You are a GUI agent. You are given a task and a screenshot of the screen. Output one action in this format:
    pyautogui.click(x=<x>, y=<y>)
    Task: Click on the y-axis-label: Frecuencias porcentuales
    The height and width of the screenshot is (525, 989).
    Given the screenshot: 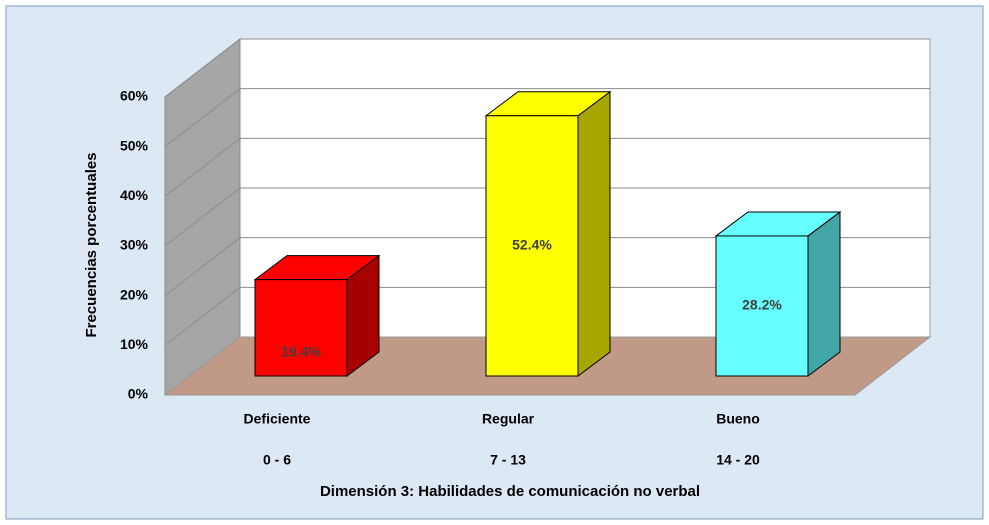 What is the action you would take?
    pyautogui.click(x=91, y=244)
    